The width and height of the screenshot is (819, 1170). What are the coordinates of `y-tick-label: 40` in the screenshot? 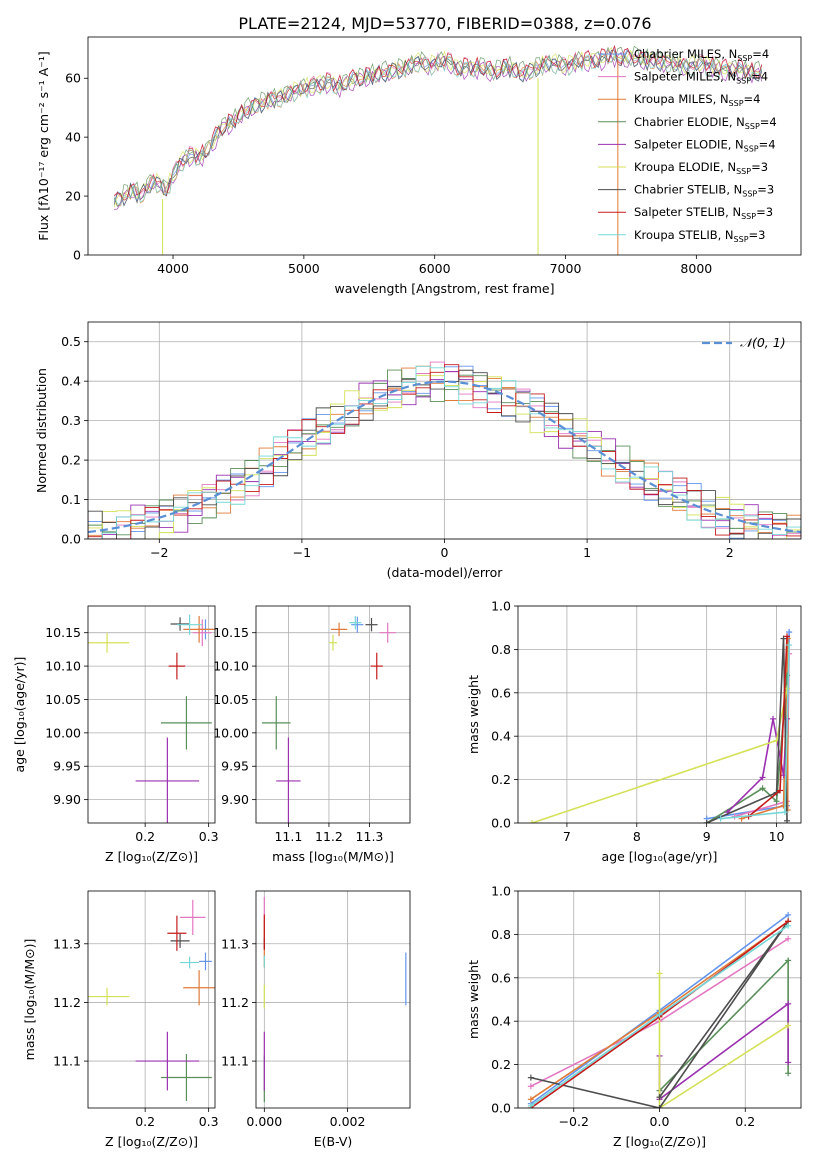 It's located at (73, 137).